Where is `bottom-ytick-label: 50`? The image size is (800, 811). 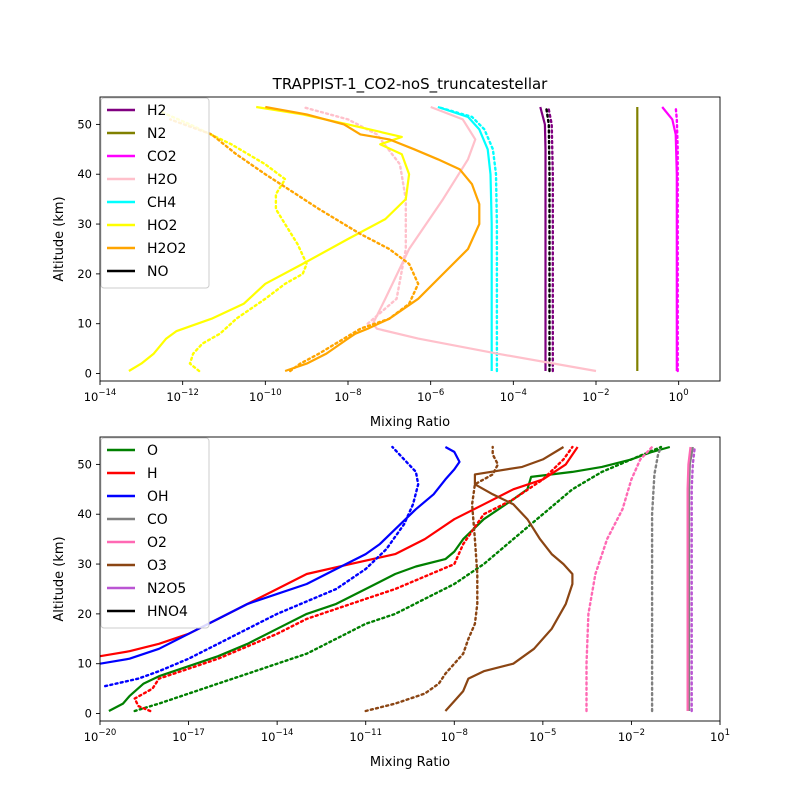 bottom-ytick-label: 50 is located at coordinates (84, 464).